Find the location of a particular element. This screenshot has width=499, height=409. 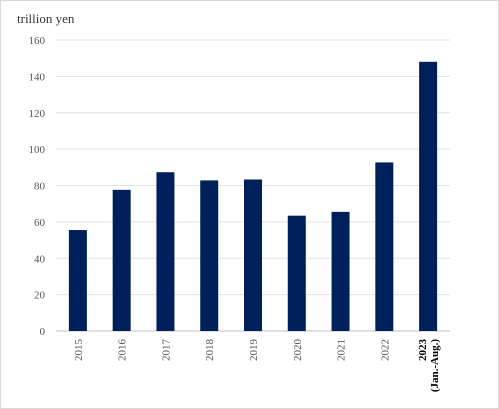

x-tick-label: 2020 is located at coordinates (298, 350).